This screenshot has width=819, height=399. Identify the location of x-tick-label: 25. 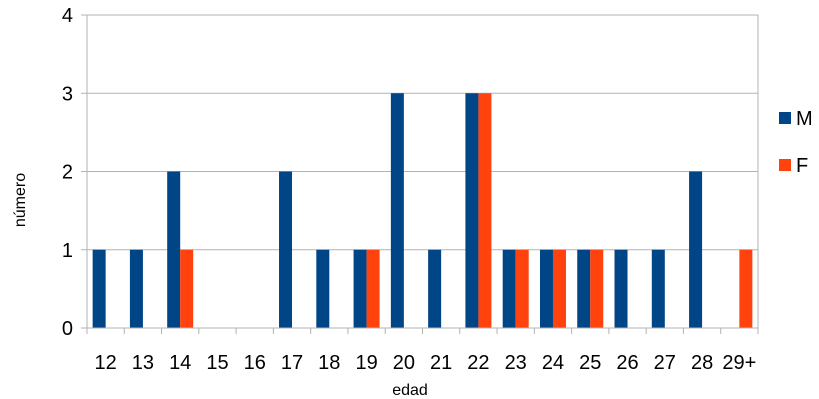
(590, 363).